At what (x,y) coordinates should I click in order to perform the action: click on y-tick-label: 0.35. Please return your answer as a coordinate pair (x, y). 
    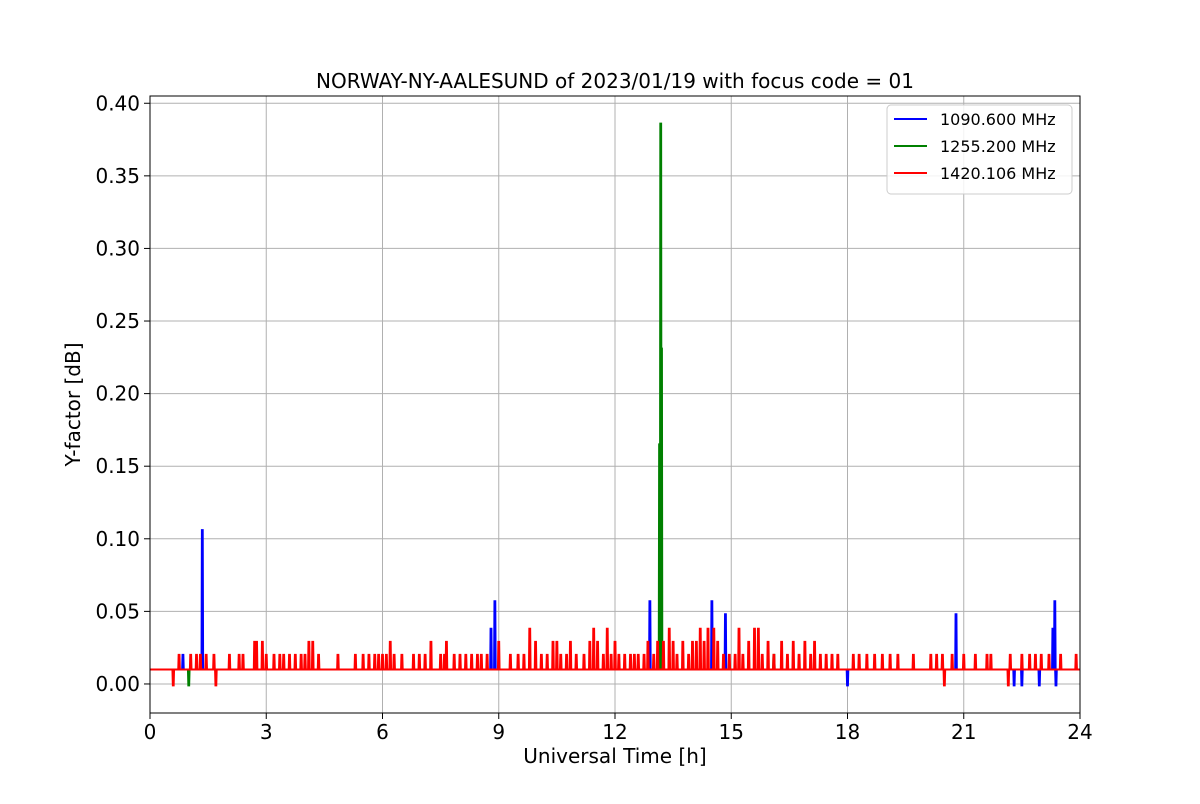
    Looking at the image, I should click on (117, 176).